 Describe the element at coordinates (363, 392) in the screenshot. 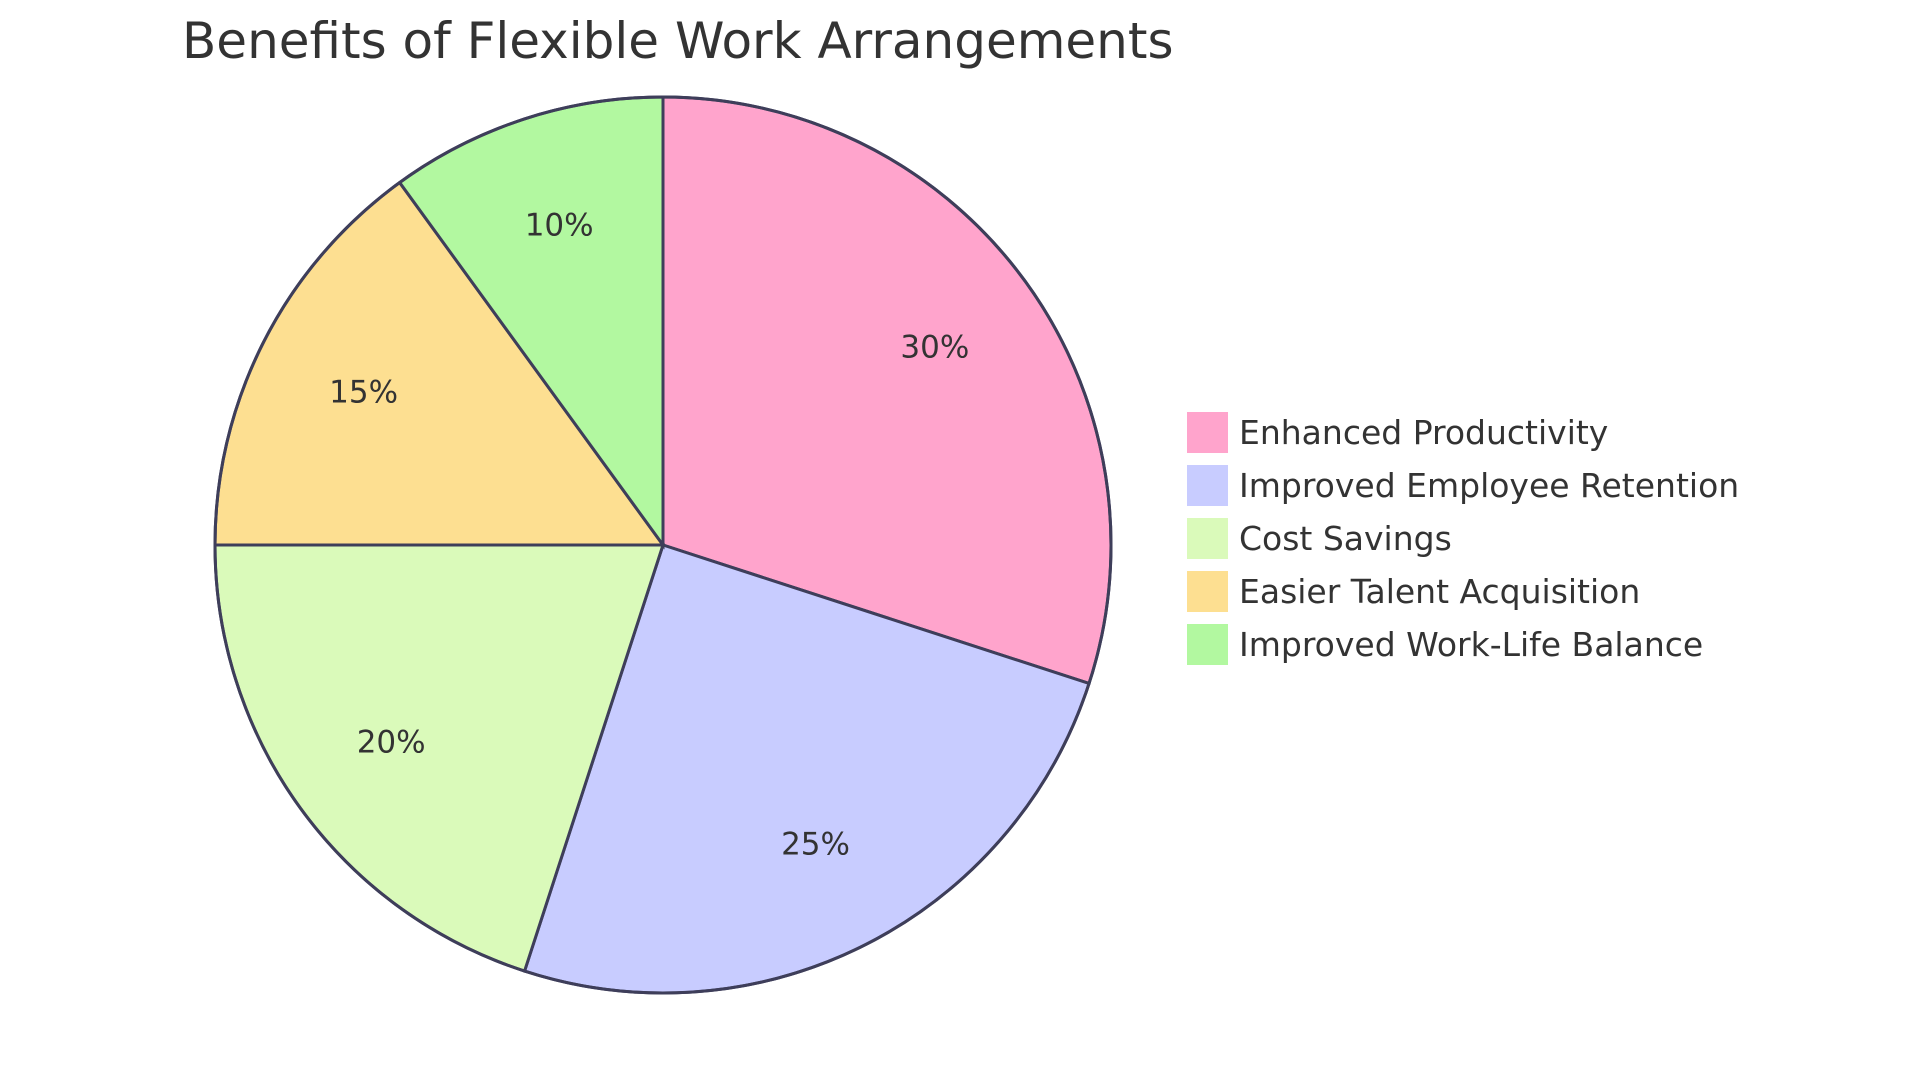

I see `slice-value-label: 15%` at that location.